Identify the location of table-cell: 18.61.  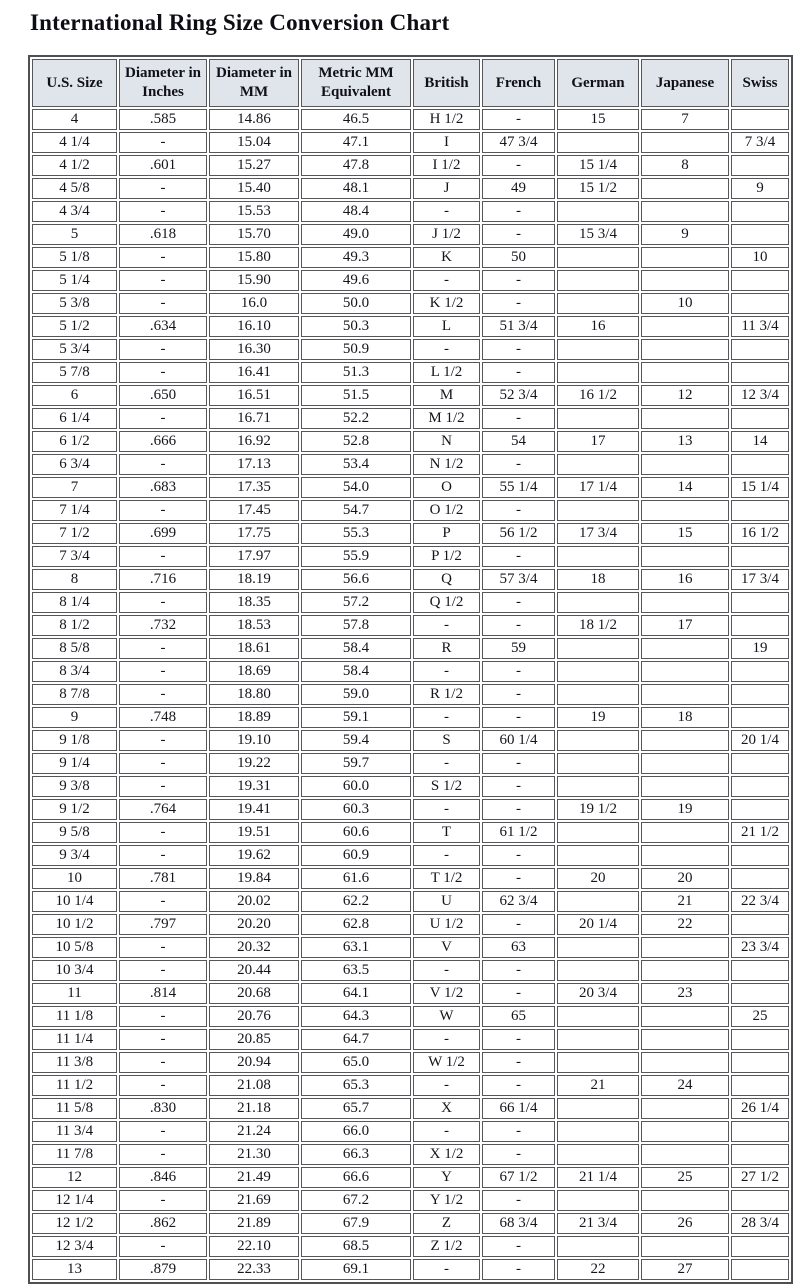
(254, 648).